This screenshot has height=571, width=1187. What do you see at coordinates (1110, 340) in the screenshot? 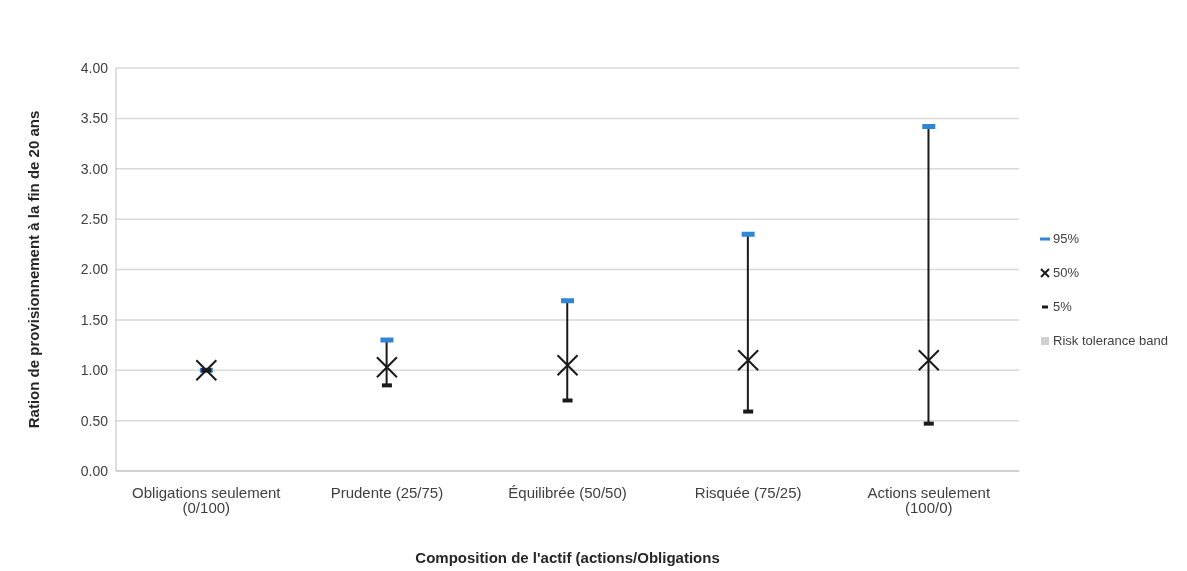
I see `legend-label: Risk tolerance band` at bounding box center [1110, 340].